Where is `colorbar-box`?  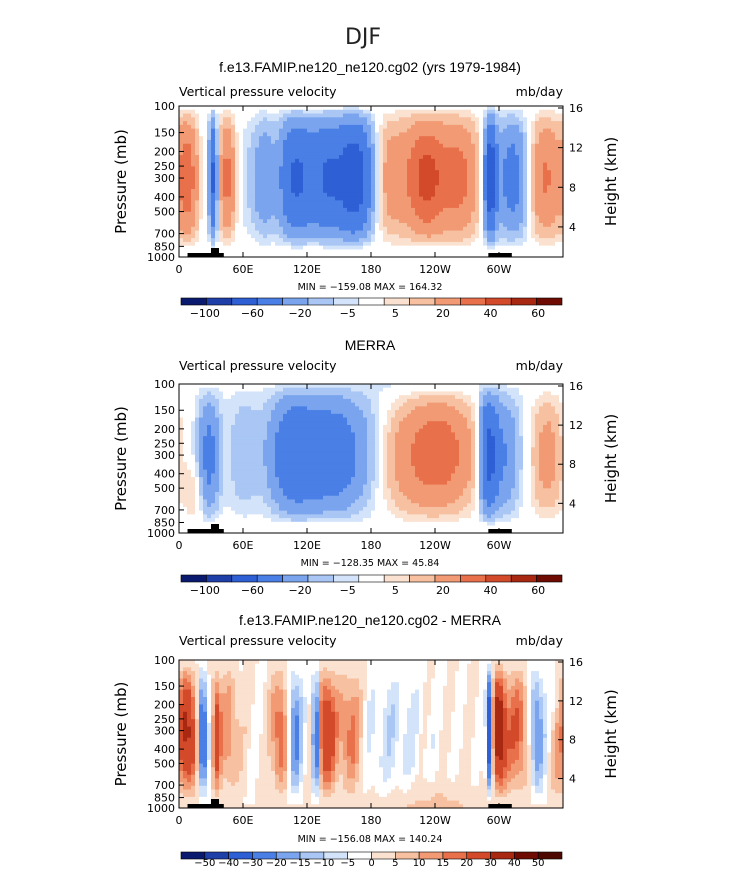 colorbar-box is located at coordinates (295, 301).